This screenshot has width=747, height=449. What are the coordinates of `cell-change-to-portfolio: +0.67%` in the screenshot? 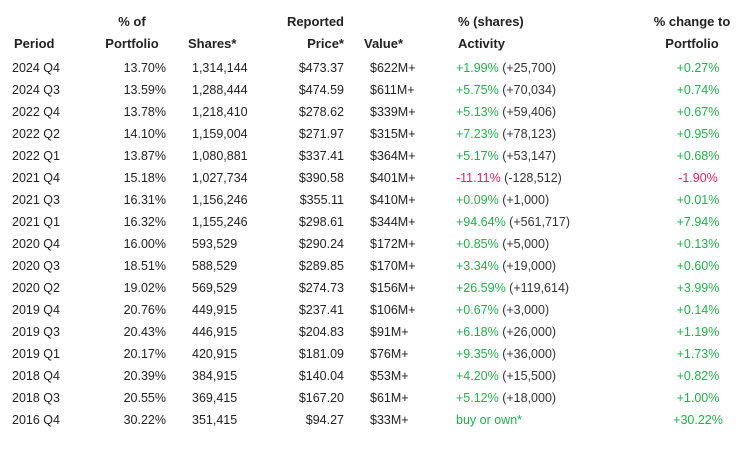 It's located at (698, 112).